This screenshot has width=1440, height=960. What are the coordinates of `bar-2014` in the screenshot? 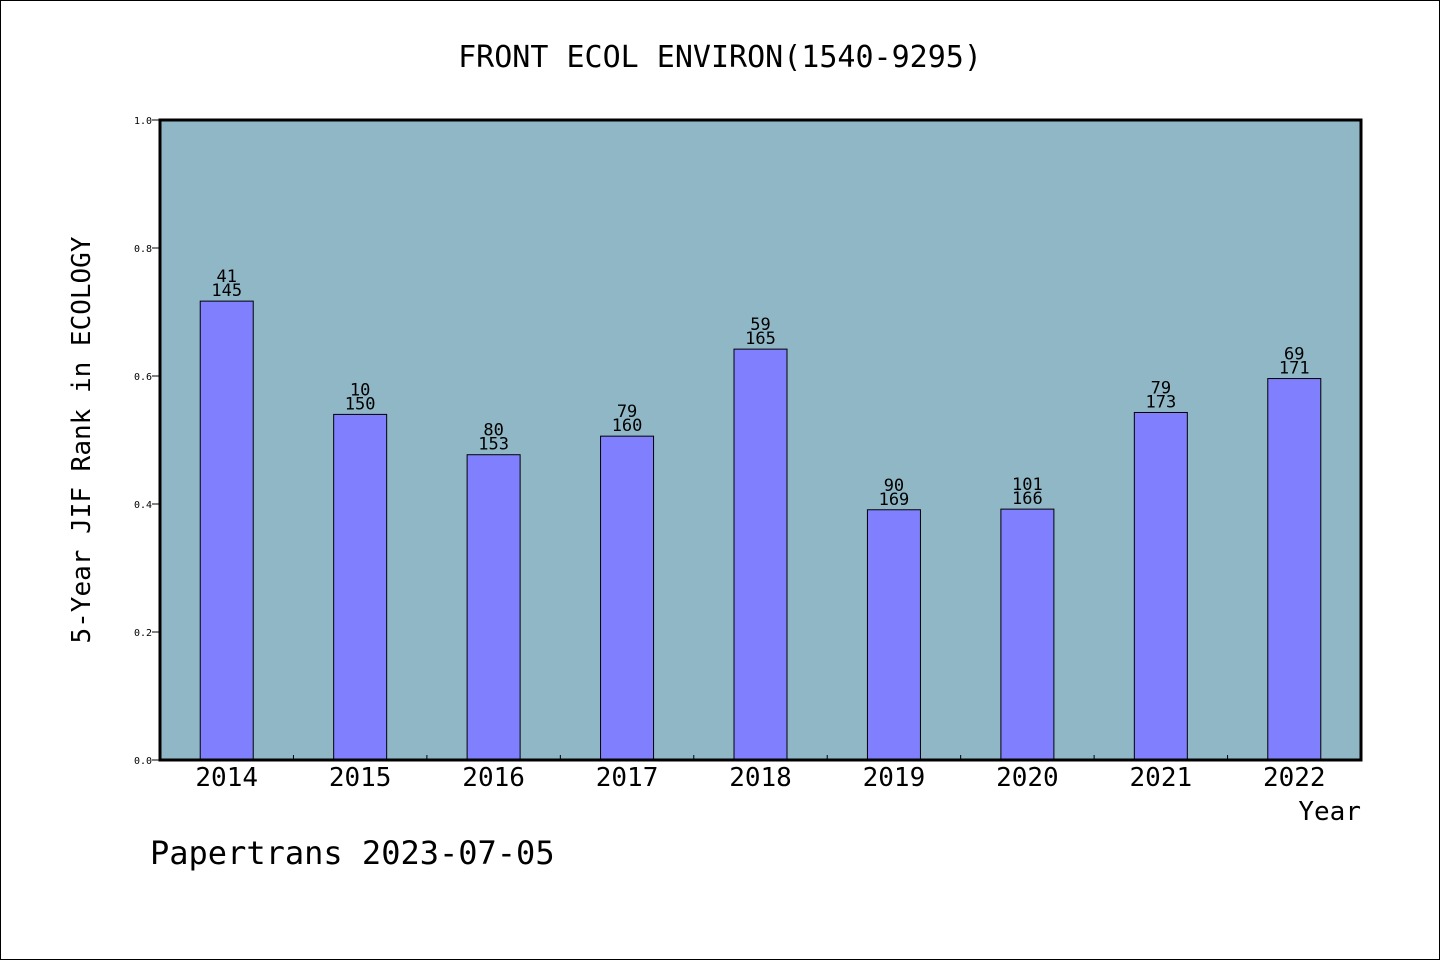 It's located at (226, 530).